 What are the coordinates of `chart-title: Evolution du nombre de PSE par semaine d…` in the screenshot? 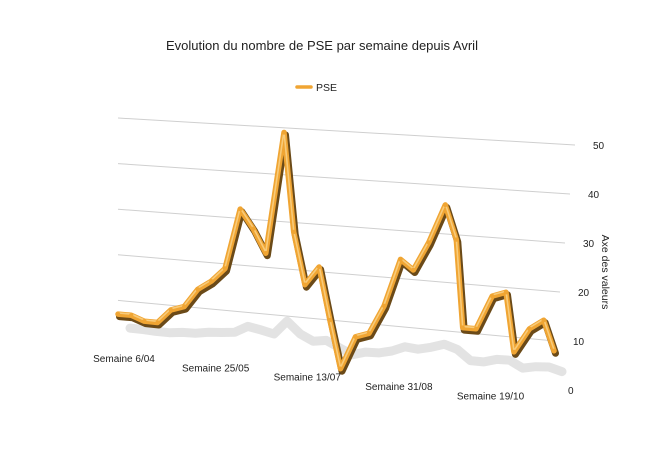 It's located at (322, 45).